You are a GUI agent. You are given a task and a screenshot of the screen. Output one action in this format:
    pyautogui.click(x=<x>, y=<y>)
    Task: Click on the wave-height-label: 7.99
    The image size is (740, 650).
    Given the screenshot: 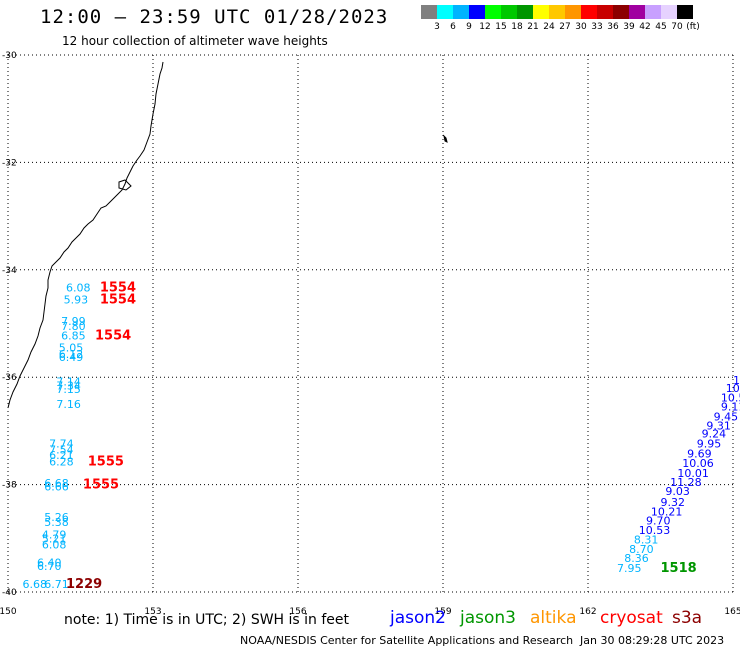 What is the action you would take?
    pyautogui.click(x=73, y=321)
    